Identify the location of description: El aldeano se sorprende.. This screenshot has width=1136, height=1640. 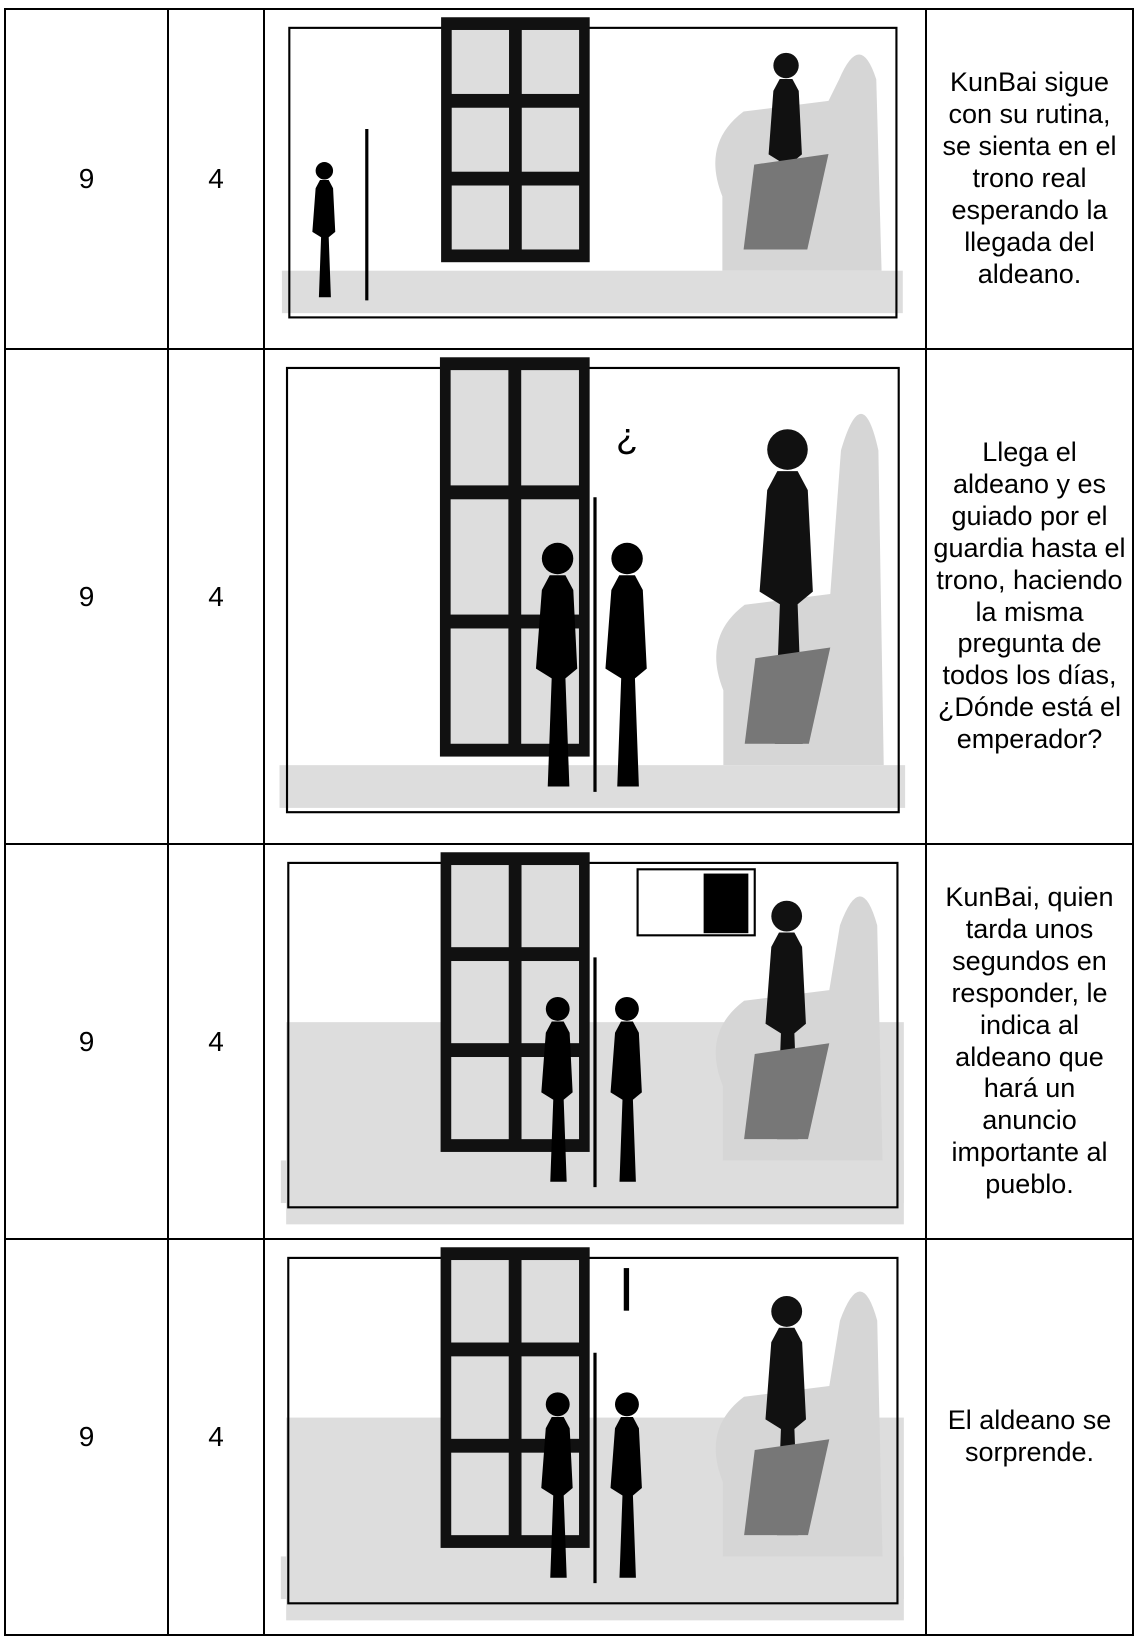
(1029, 1437).